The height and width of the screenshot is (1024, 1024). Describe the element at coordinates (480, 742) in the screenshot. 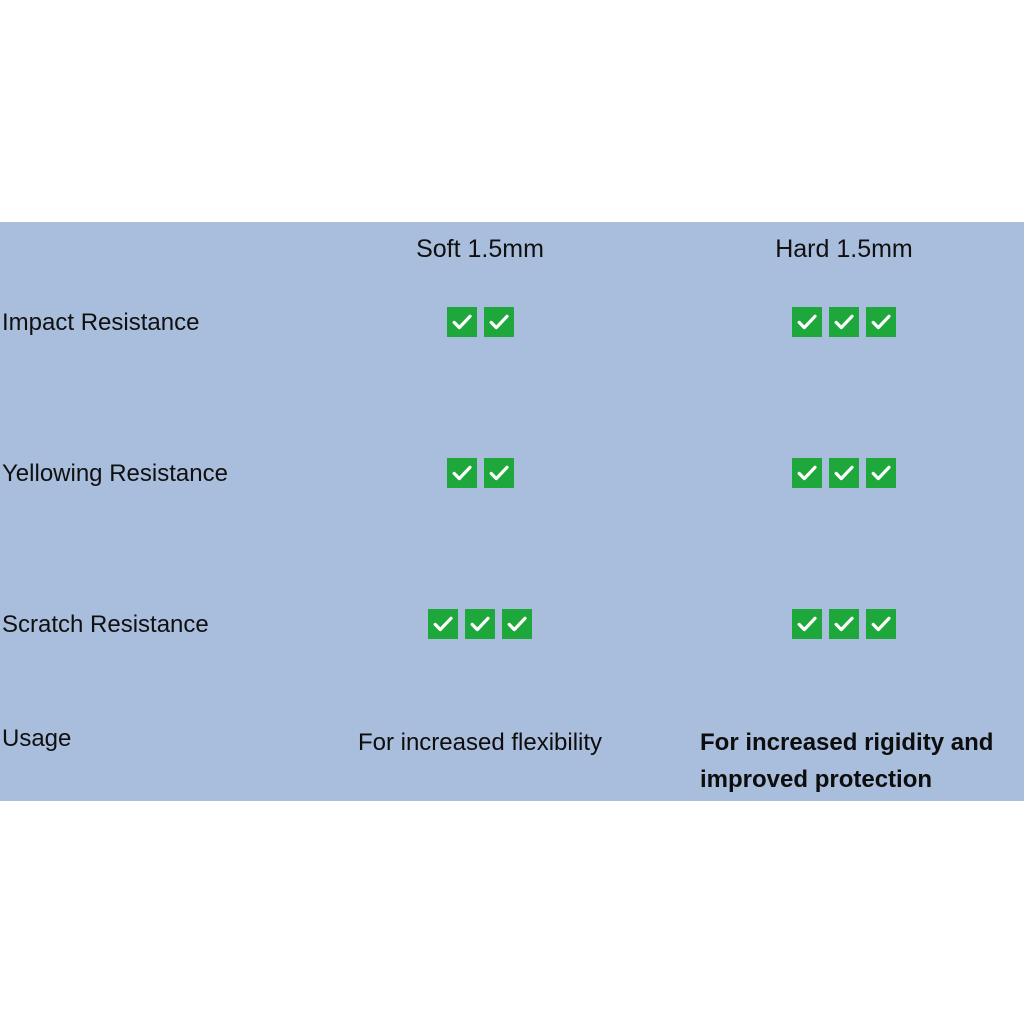

I see `usage-text-soft: For increased flexibility` at that location.